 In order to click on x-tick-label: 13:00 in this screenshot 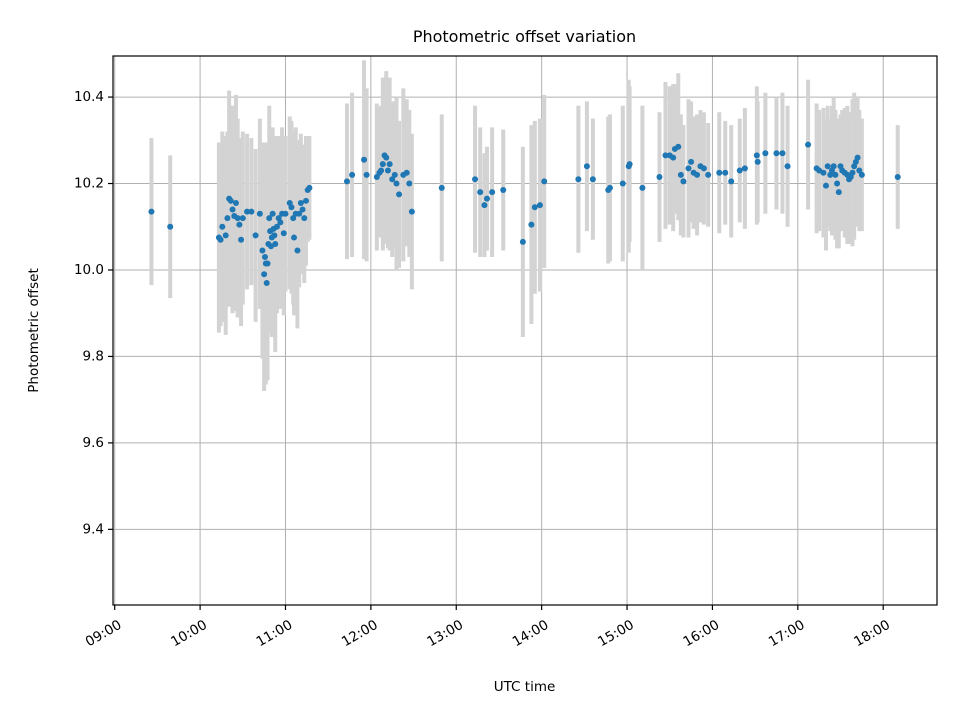, I will do `click(445, 633)`.